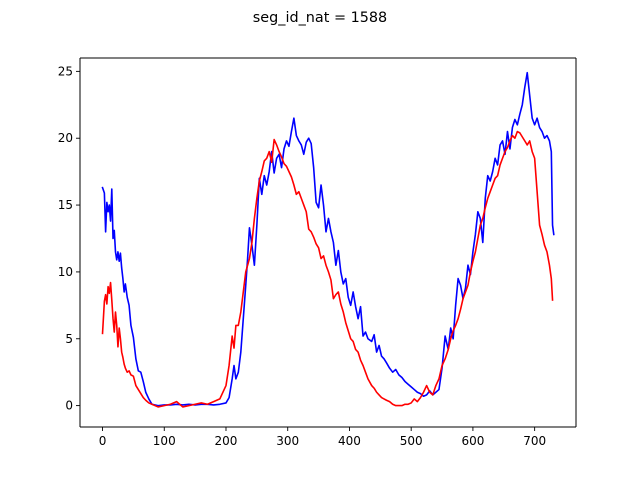 Image resolution: width=640 pixels, height=478 pixels. Describe the element at coordinates (320, 18) in the screenshot. I see `chart-title: seg_id_nat = 1588` at that location.